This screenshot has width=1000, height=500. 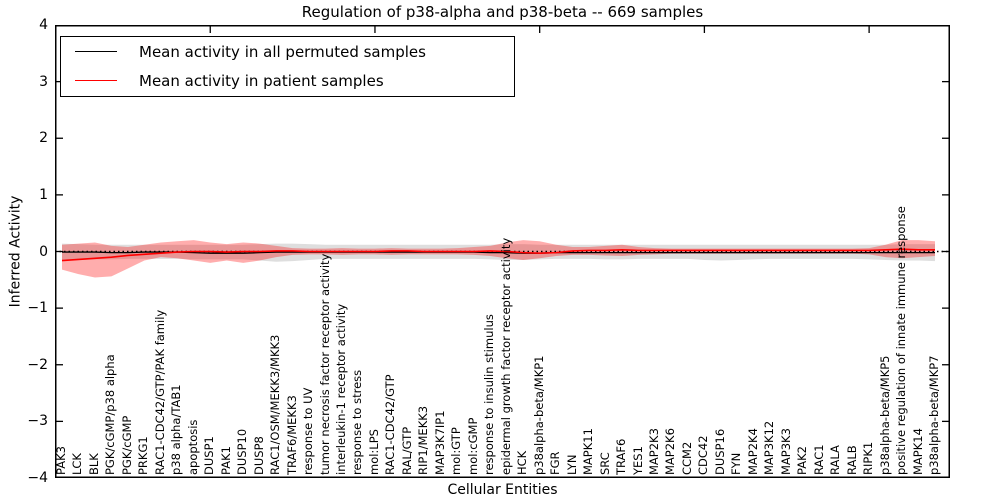 What do you see at coordinates (43, 25) in the screenshot?
I see `y-tick-label: 4` at bounding box center [43, 25].